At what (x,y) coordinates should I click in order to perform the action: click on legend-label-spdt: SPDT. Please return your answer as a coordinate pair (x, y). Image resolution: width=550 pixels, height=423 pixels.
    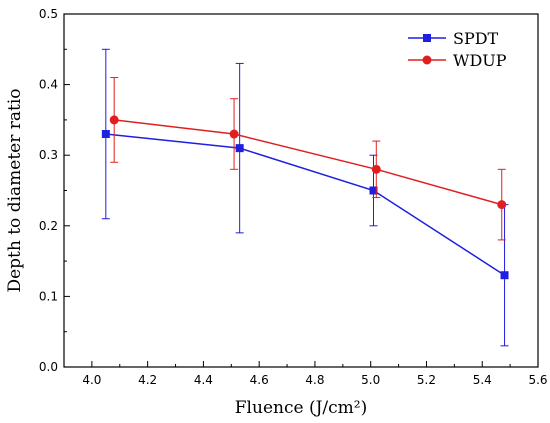
    Looking at the image, I should click on (476, 38).